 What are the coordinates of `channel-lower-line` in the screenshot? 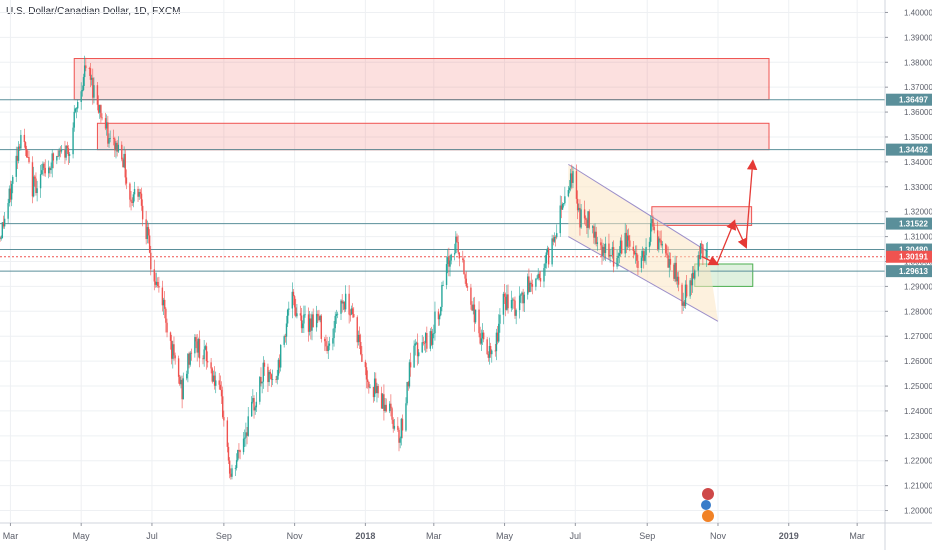 It's located at (643, 279).